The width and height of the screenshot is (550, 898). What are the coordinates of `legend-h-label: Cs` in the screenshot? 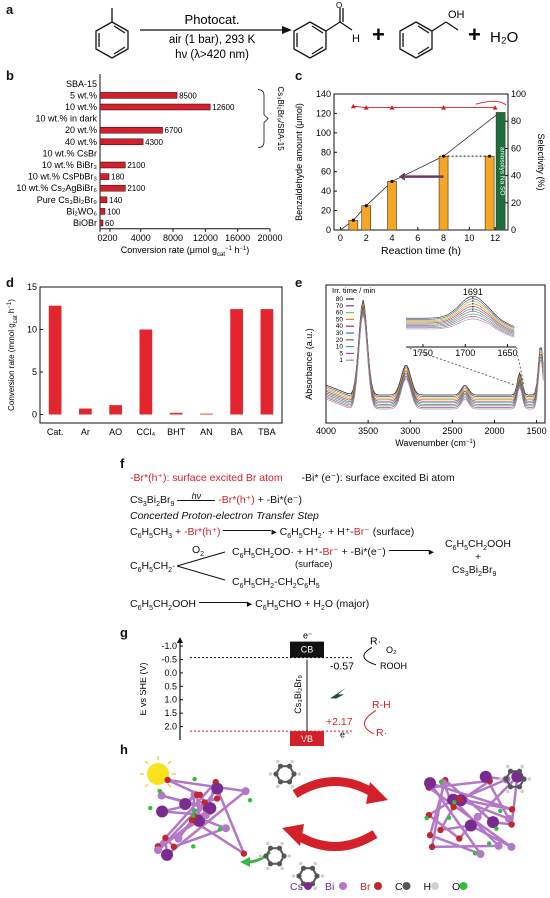 It's located at (296, 887).